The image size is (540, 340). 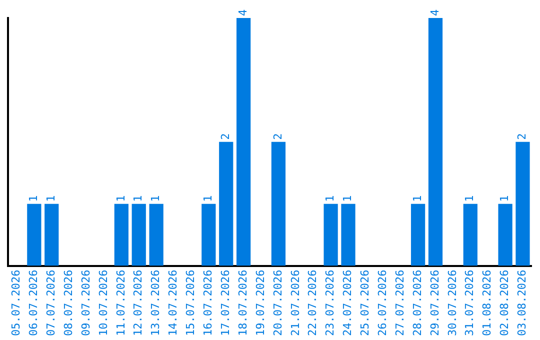 What do you see at coordinates (225, 303) in the screenshot?
I see `x-tick-label: 17.07.2026` at bounding box center [225, 303].